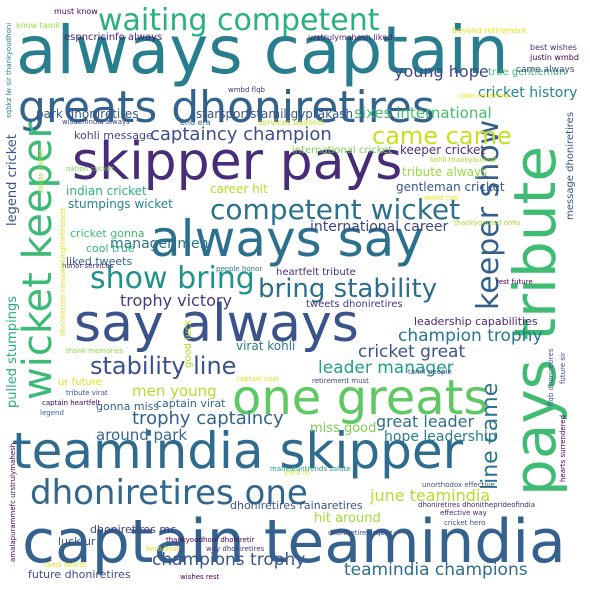  I want to click on word-keeper-cricket: keeper cricket, so click(443, 150).